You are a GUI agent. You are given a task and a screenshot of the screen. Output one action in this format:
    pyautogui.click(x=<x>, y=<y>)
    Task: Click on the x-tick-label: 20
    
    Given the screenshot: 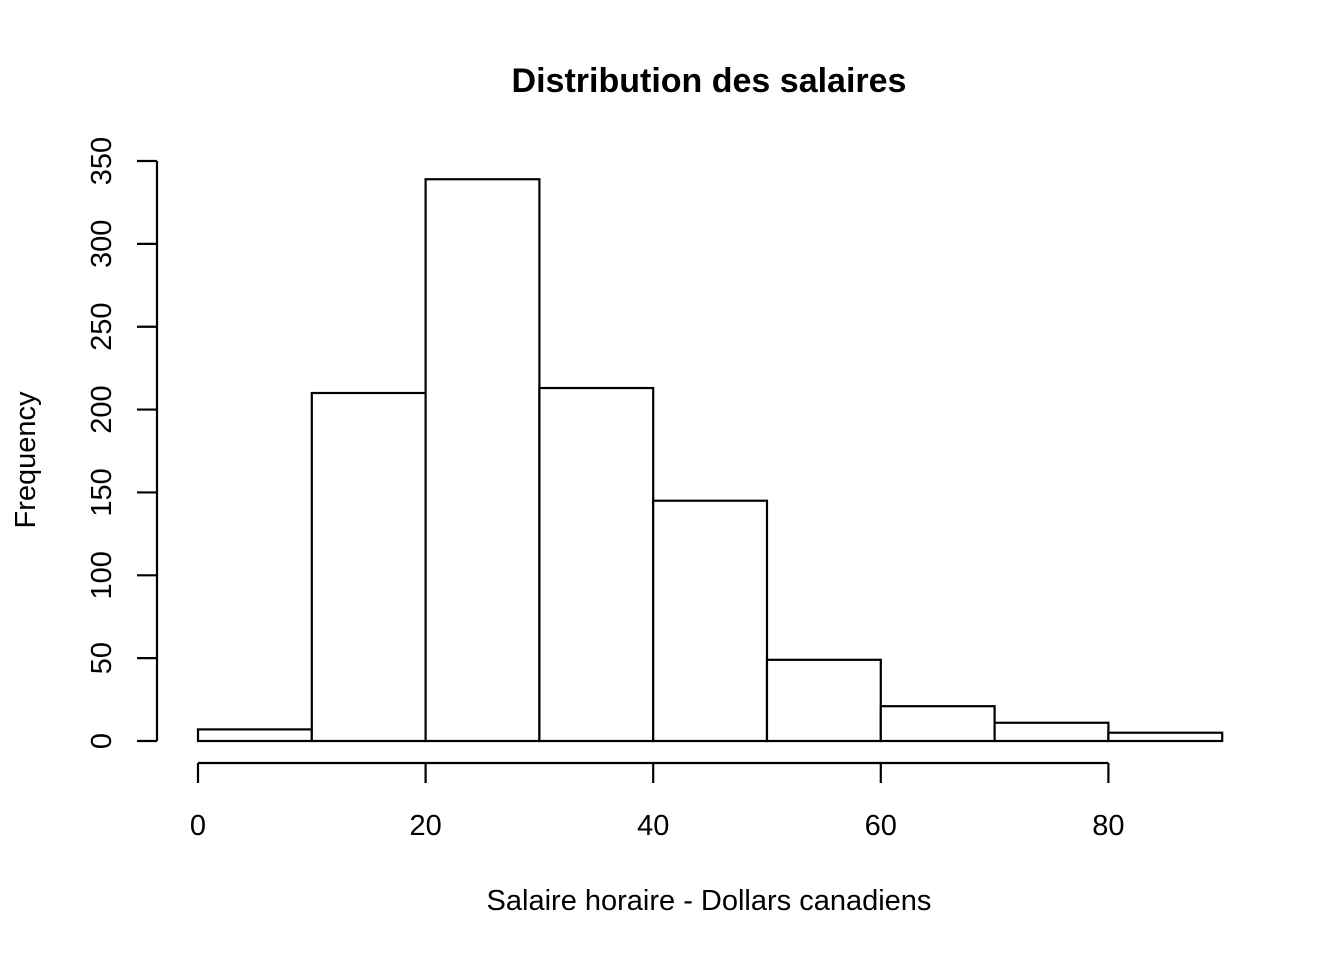 What is the action you would take?
    pyautogui.click(x=425, y=826)
    